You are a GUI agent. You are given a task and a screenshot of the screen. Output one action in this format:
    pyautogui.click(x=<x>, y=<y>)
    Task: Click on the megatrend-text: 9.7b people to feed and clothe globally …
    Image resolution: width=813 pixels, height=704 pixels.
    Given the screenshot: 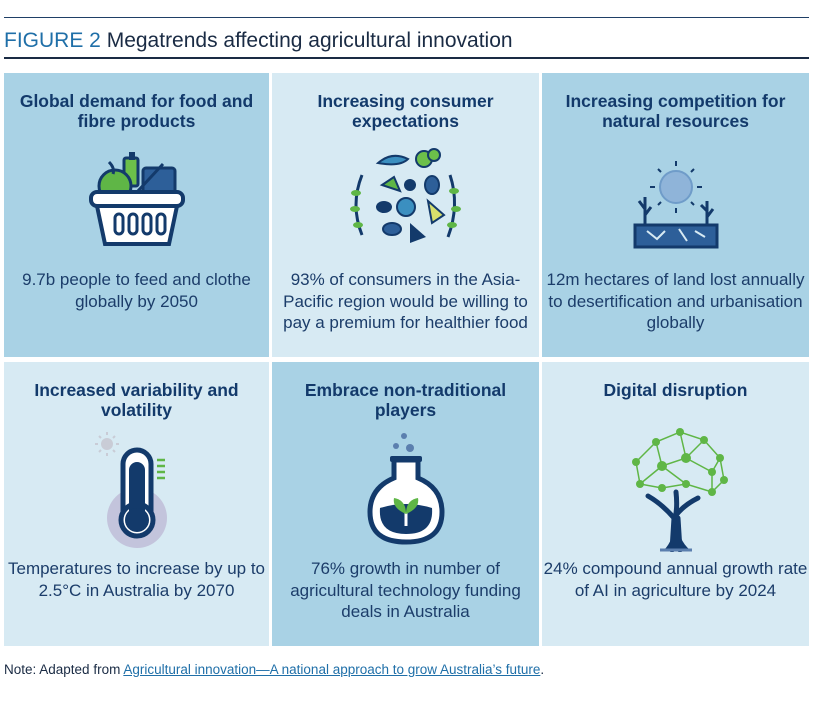 What is the action you would take?
    pyautogui.click(x=136, y=290)
    